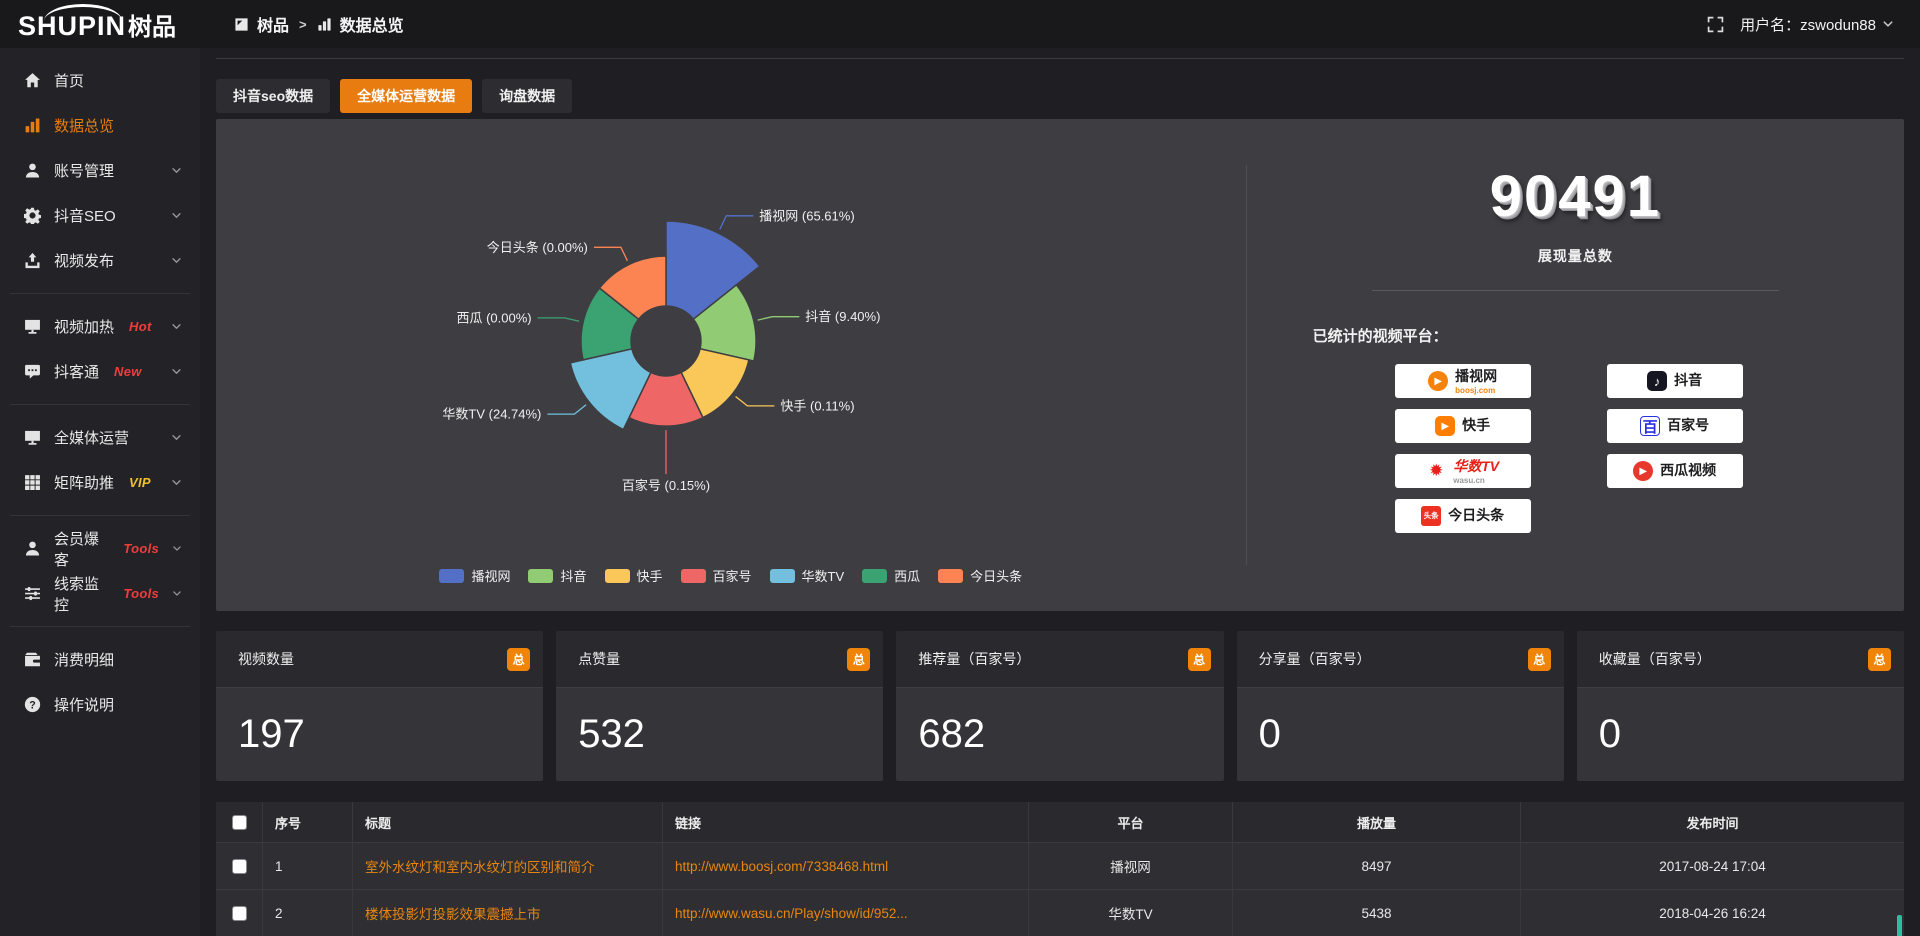 The height and width of the screenshot is (936, 1920). What do you see at coordinates (1314, 659) in the screenshot?
I see `stat-card-label: 分享量（百家号）` at bounding box center [1314, 659].